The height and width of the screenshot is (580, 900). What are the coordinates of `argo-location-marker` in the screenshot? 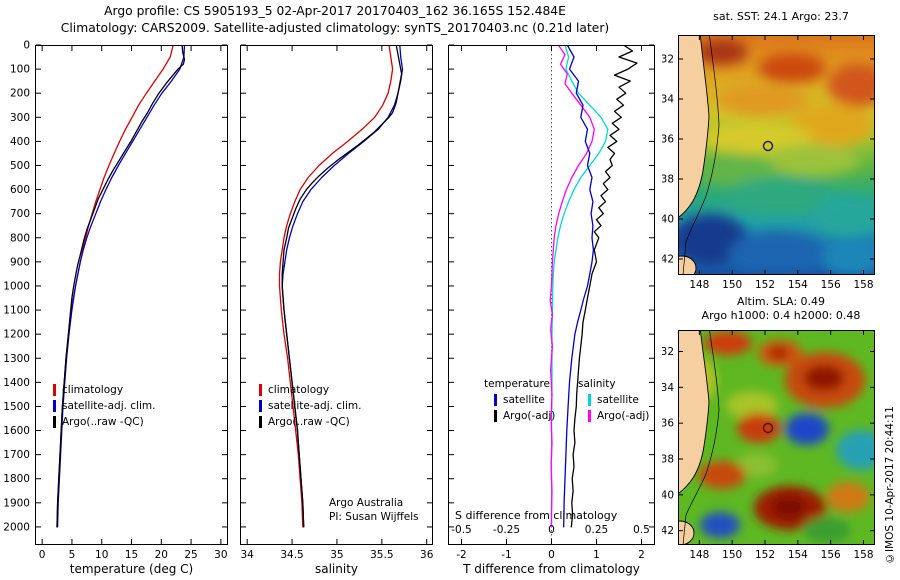 It's located at (768, 146).